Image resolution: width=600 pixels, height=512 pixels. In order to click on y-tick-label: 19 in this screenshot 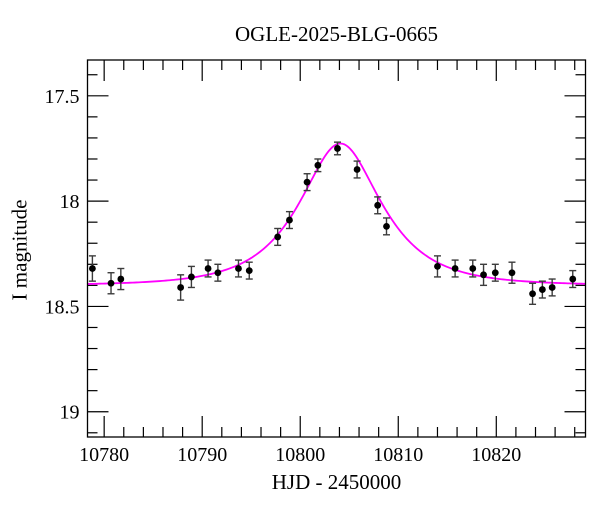, I will do `click(70, 413)`.